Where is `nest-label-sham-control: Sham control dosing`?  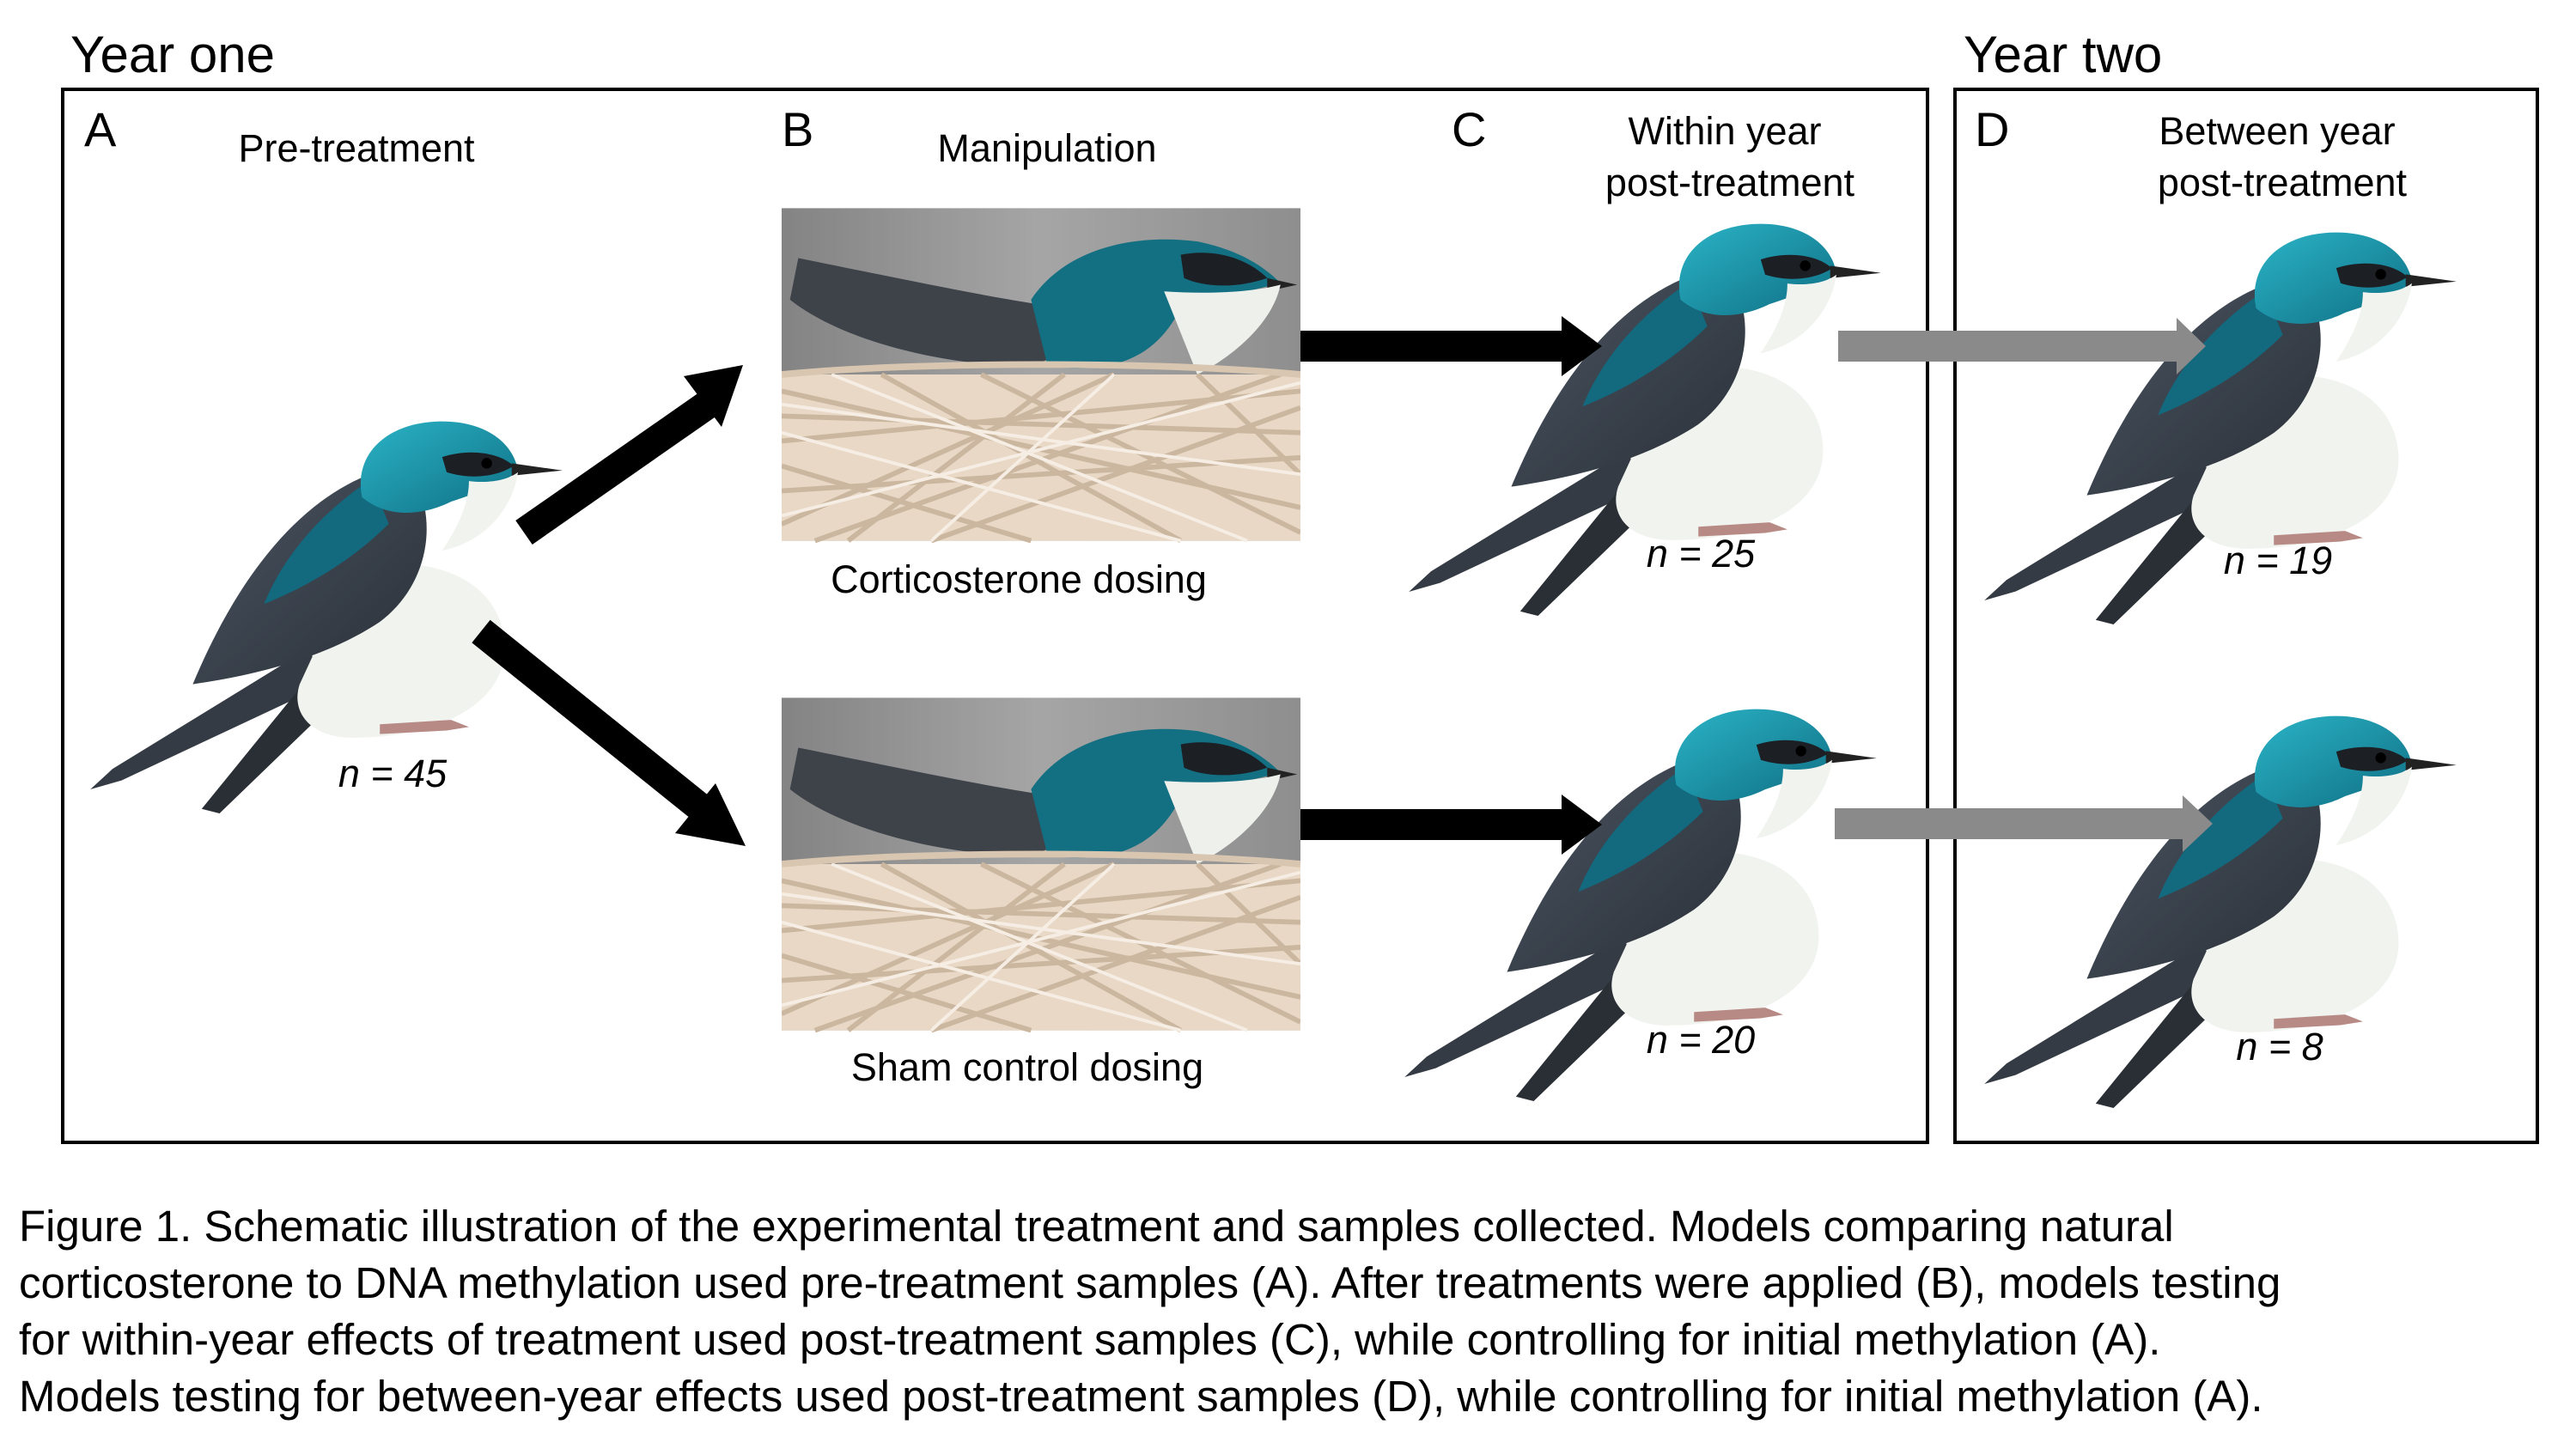
nest-label-sham-control: Sham control dosing is located at coordinates (1027, 1067).